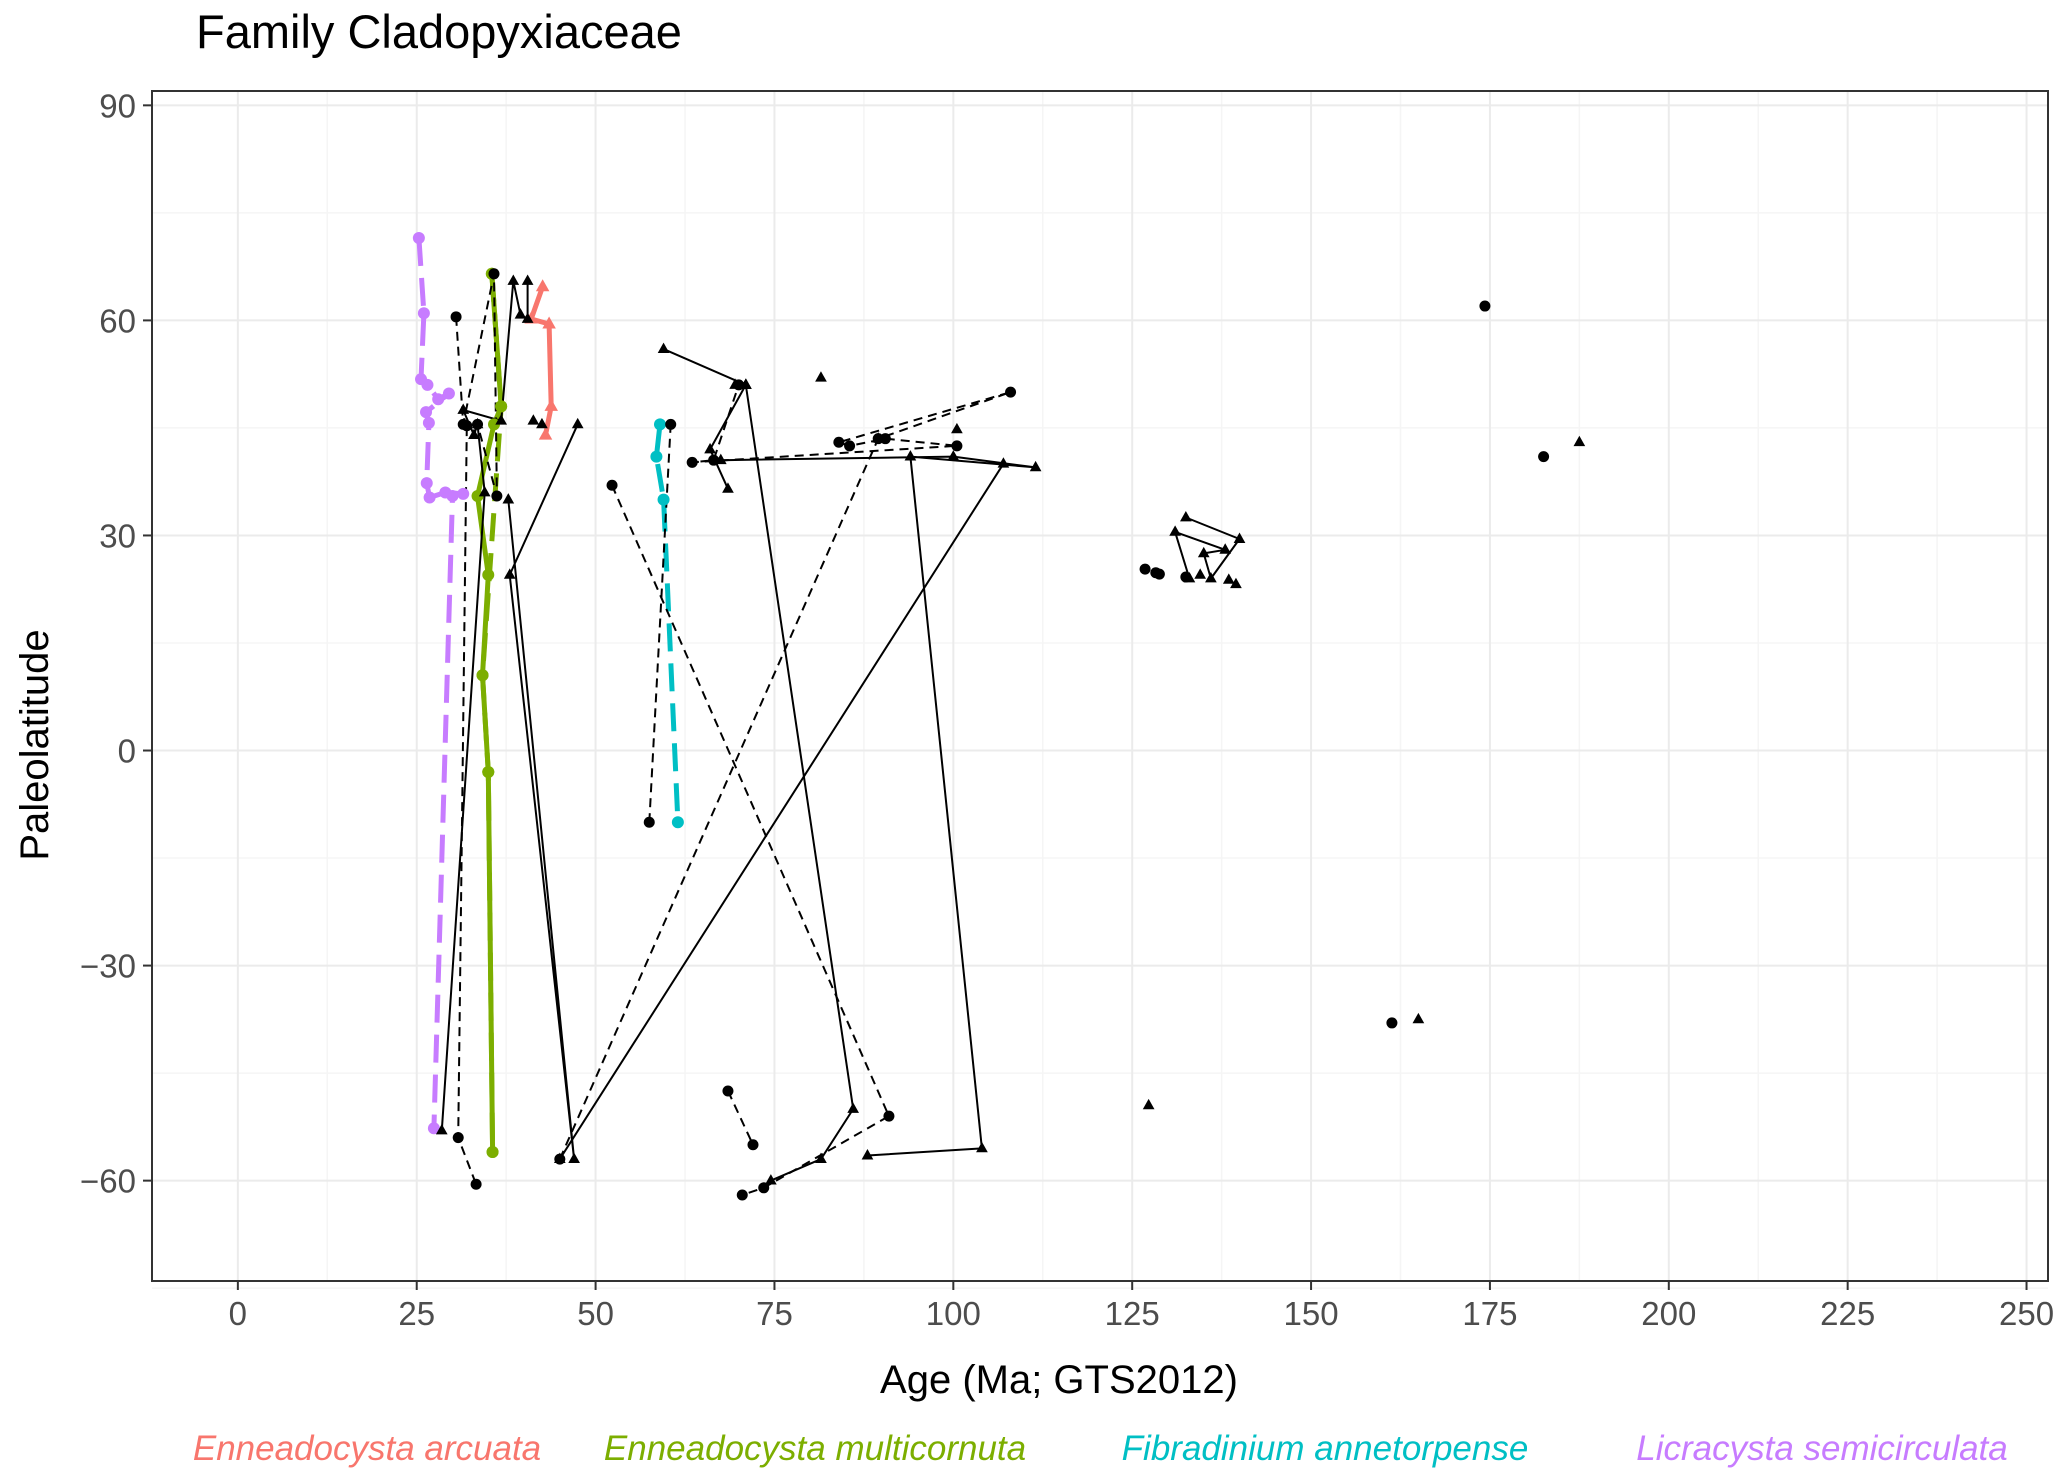 The width and height of the screenshot is (2067, 1481). Describe the element at coordinates (108, 1181) in the screenshot. I see `y-tick-label: −60` at that location.